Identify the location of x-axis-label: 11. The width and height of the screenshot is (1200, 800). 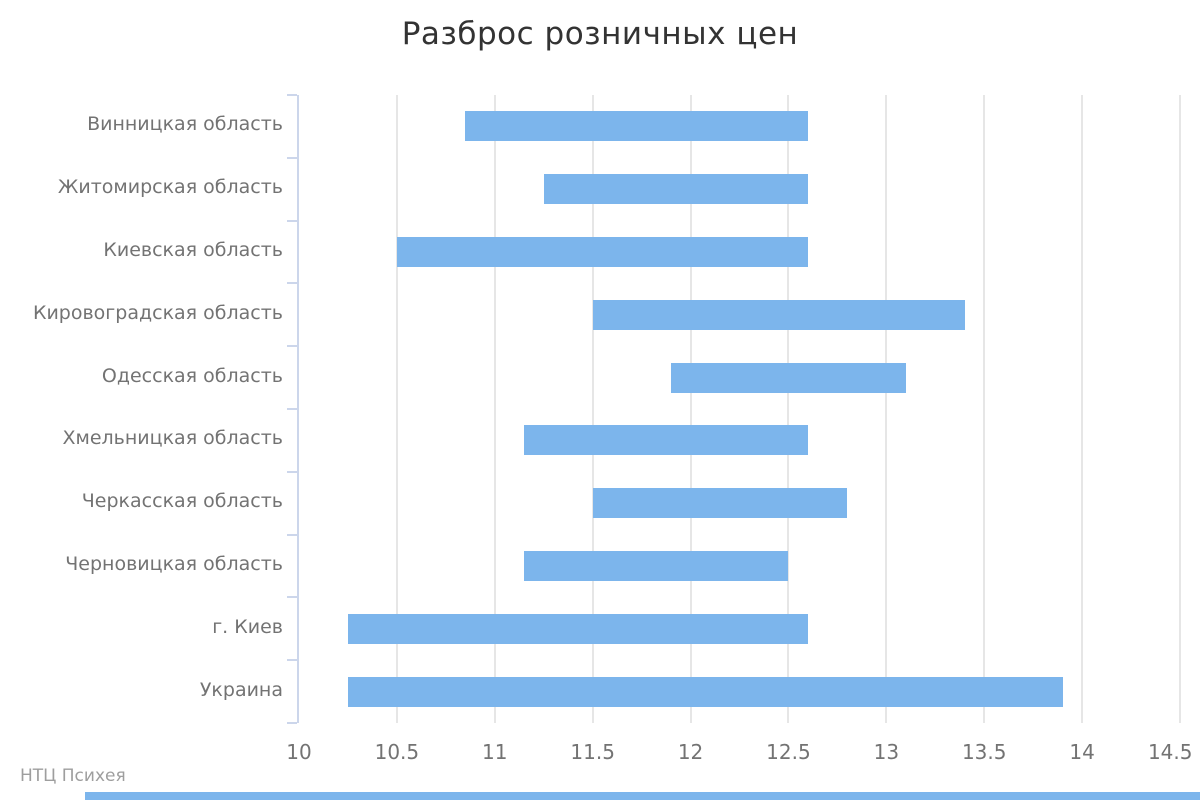
(495, 752).